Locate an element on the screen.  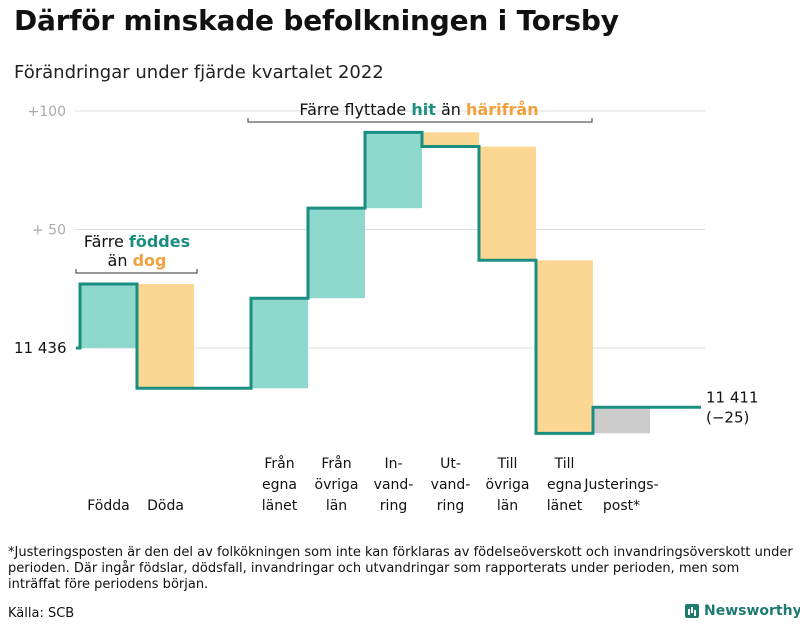
y-tick-label: + 50 is located at coordinates (49, 231).